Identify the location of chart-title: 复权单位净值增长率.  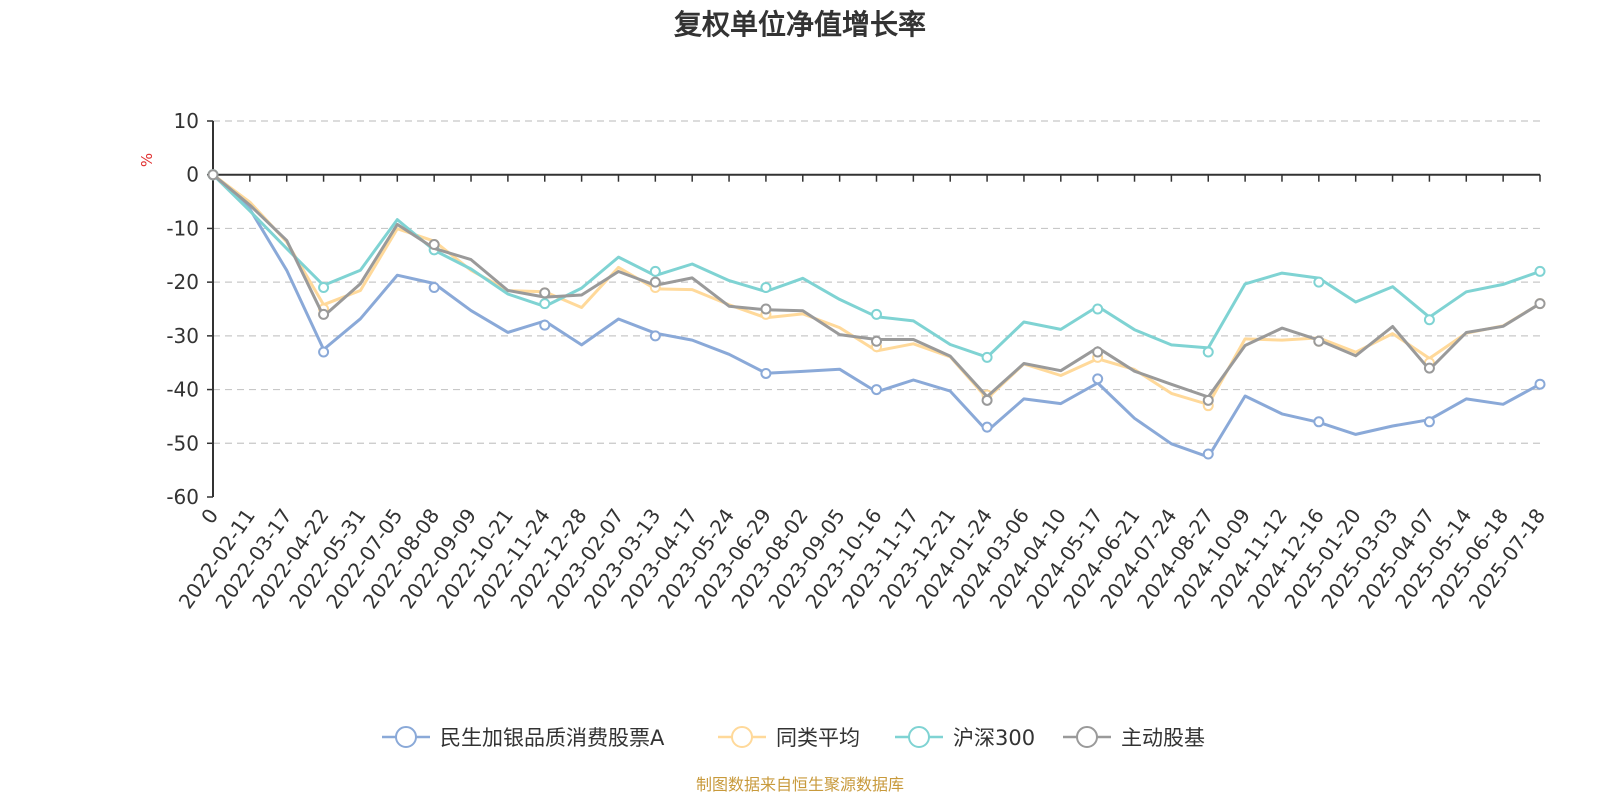
(800, 24).